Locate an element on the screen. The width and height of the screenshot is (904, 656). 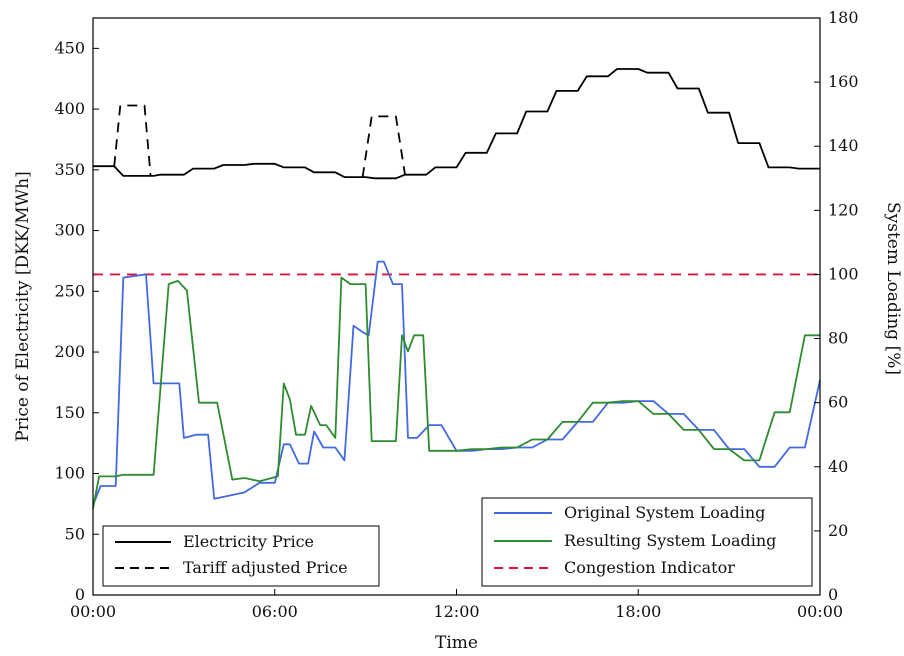
x-tick-label: 12:00 is located at coordinates (456, 611).